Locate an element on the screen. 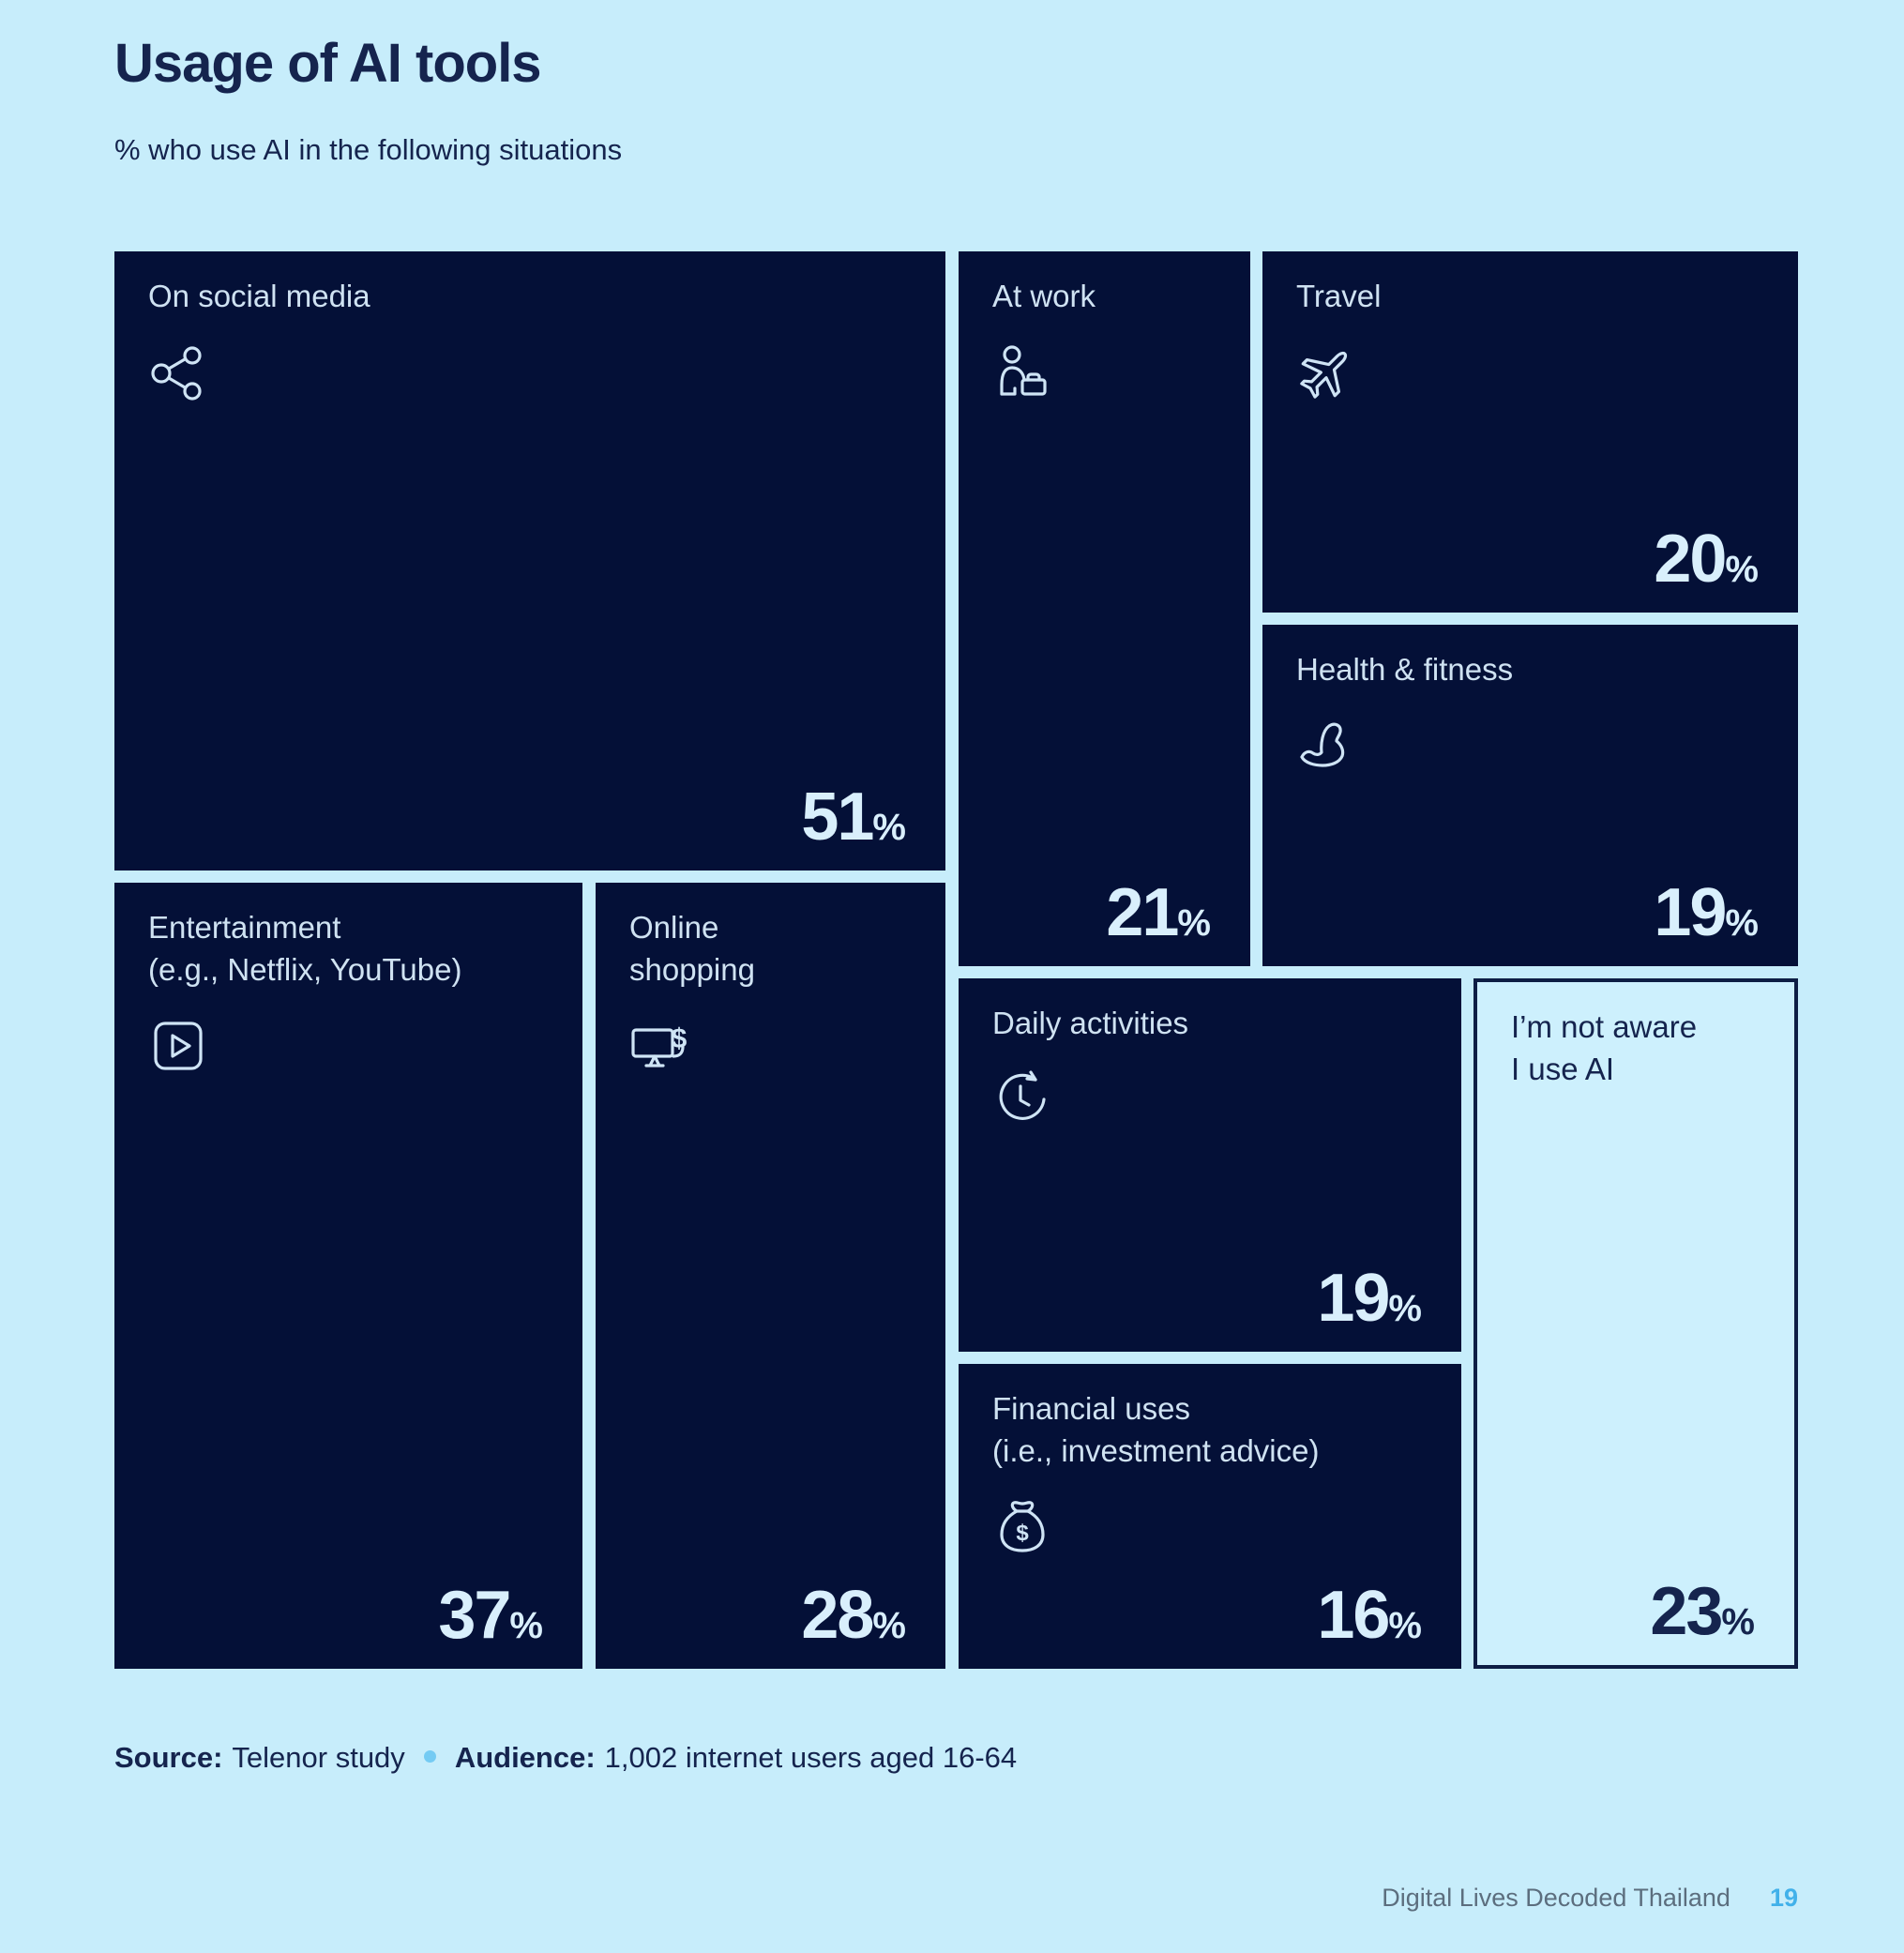 This screenshot has height=1953, width=1904. tile-value: 21% is located at coordinates (1158, 912).